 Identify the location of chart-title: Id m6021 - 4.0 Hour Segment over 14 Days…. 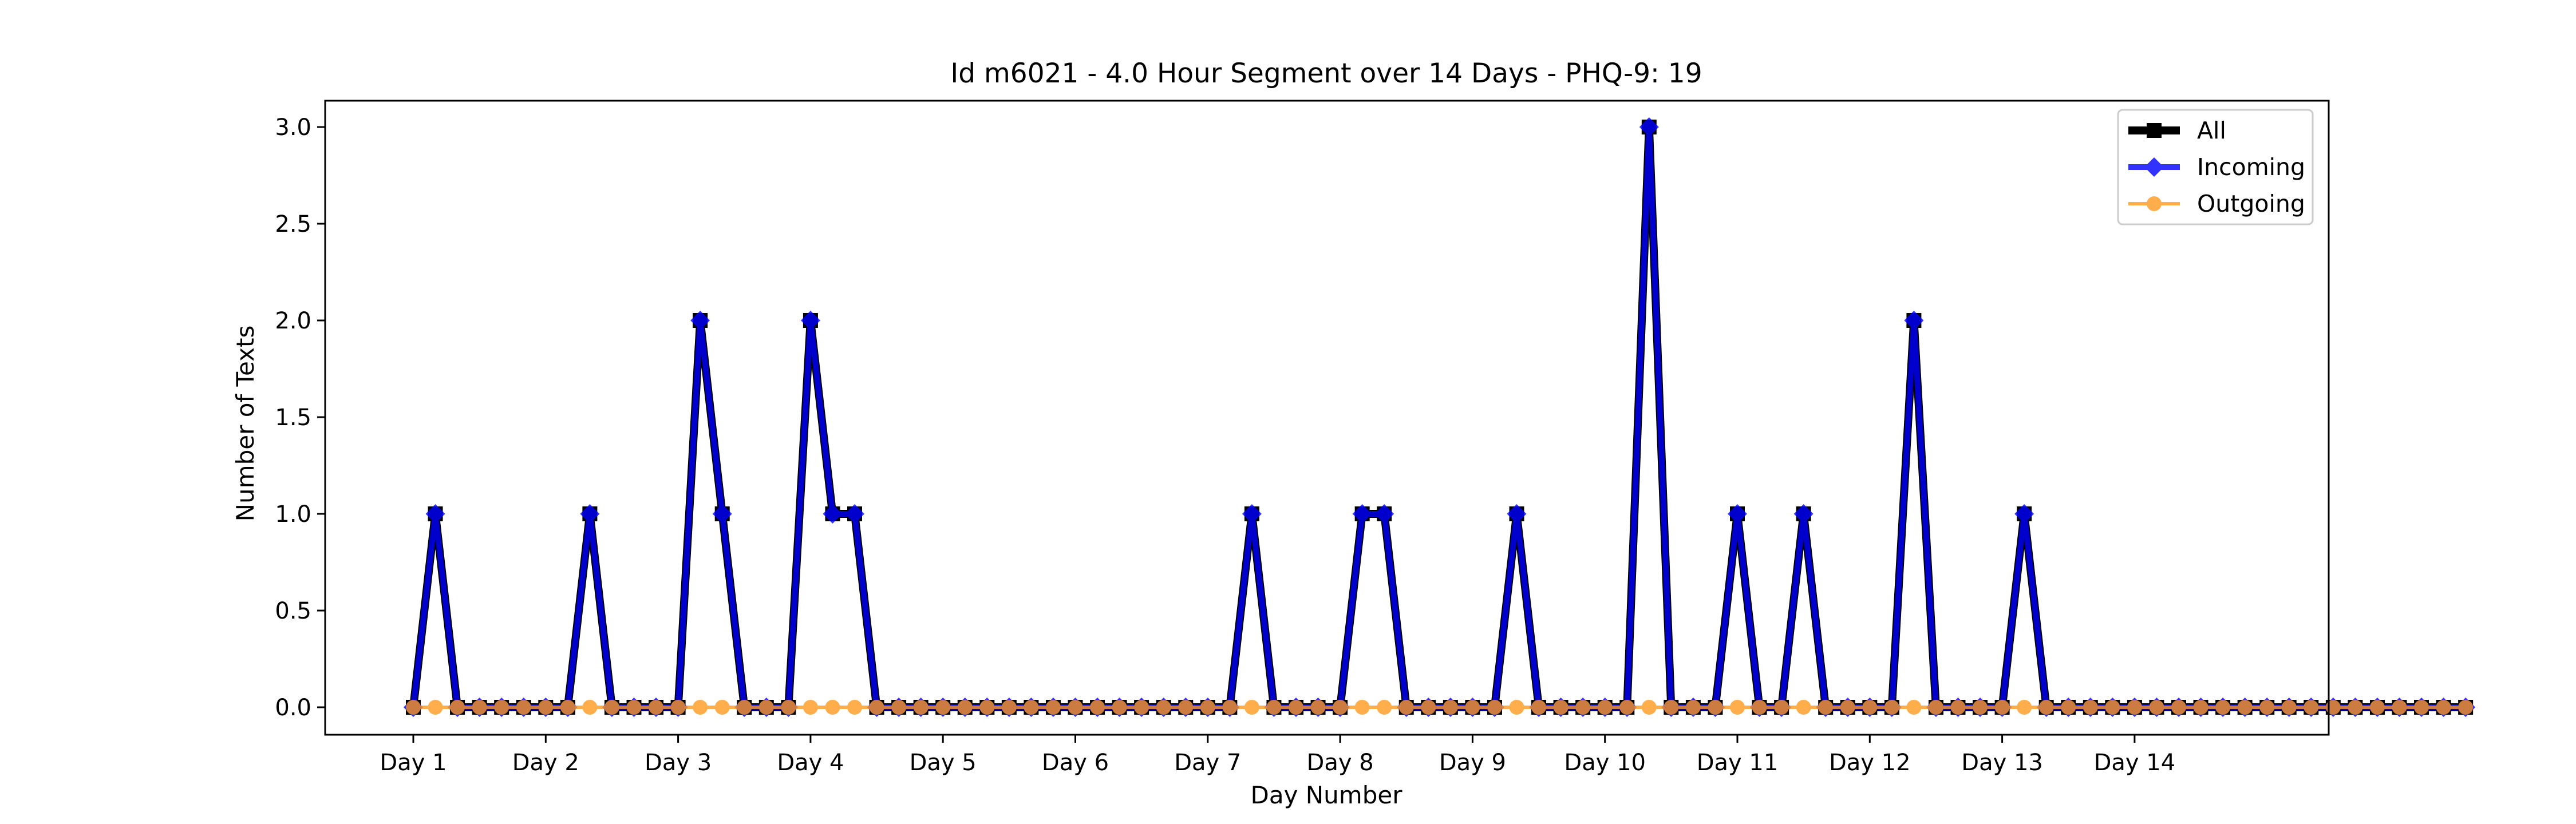
(1326, 73).